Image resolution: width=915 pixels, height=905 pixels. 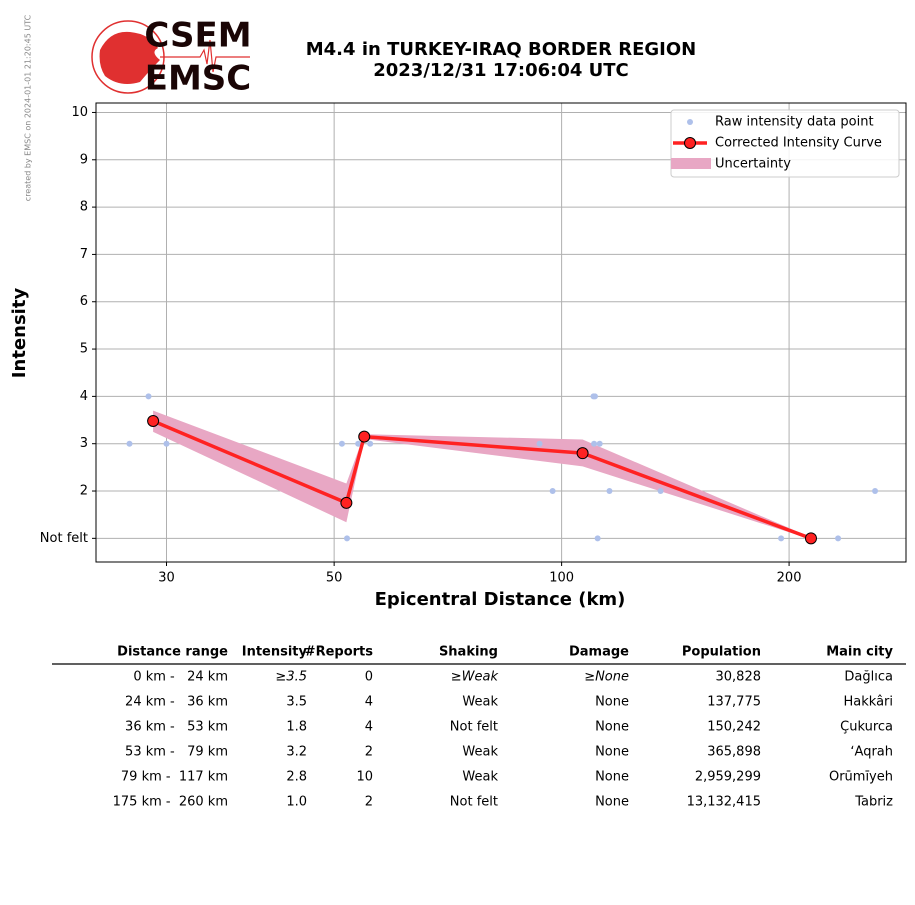 What do you see at coordinates (728, 777) in the screenshot?
I see `table-cell: 2,959,299` at bounding box center [728, 777].